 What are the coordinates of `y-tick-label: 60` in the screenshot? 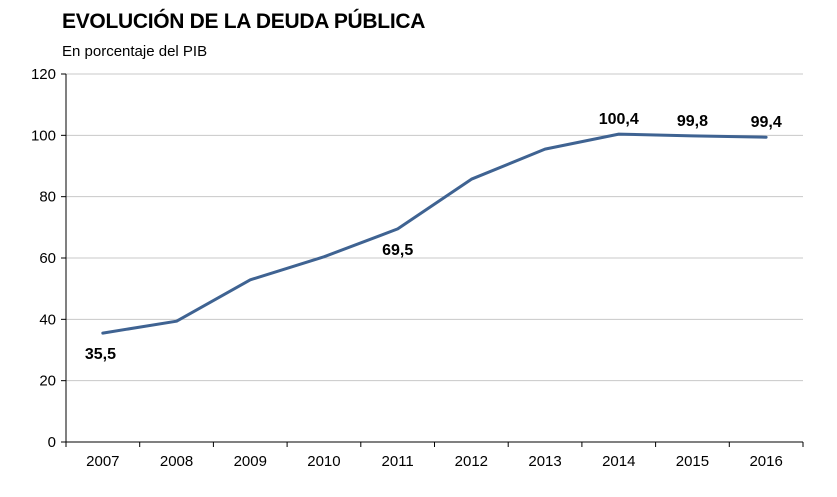 It's located at (47, 258).